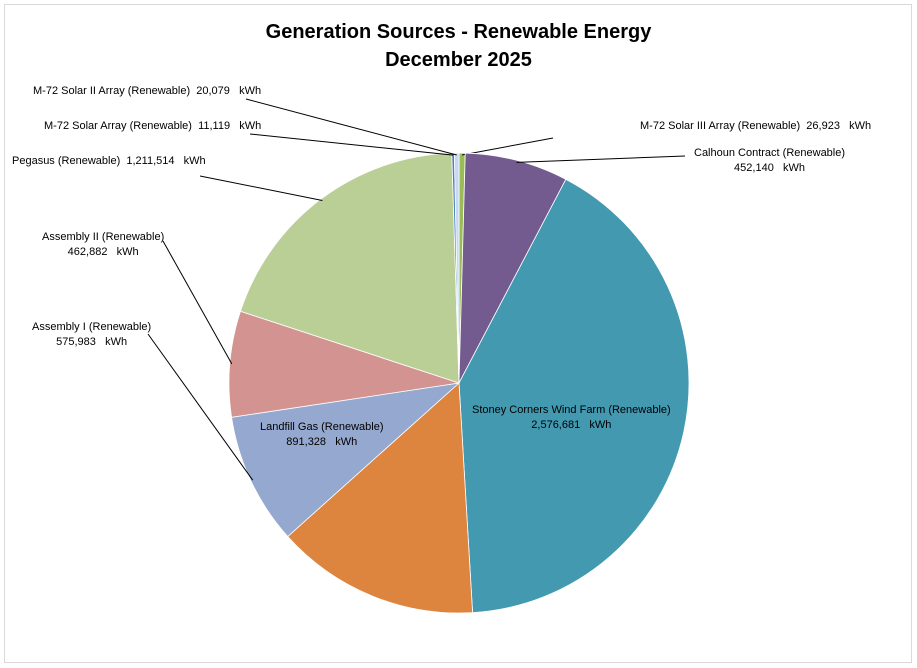 The image size is (917, 668). I want to click on data-label-category: Calhoun Contract (Renewable), so click(770, 153).